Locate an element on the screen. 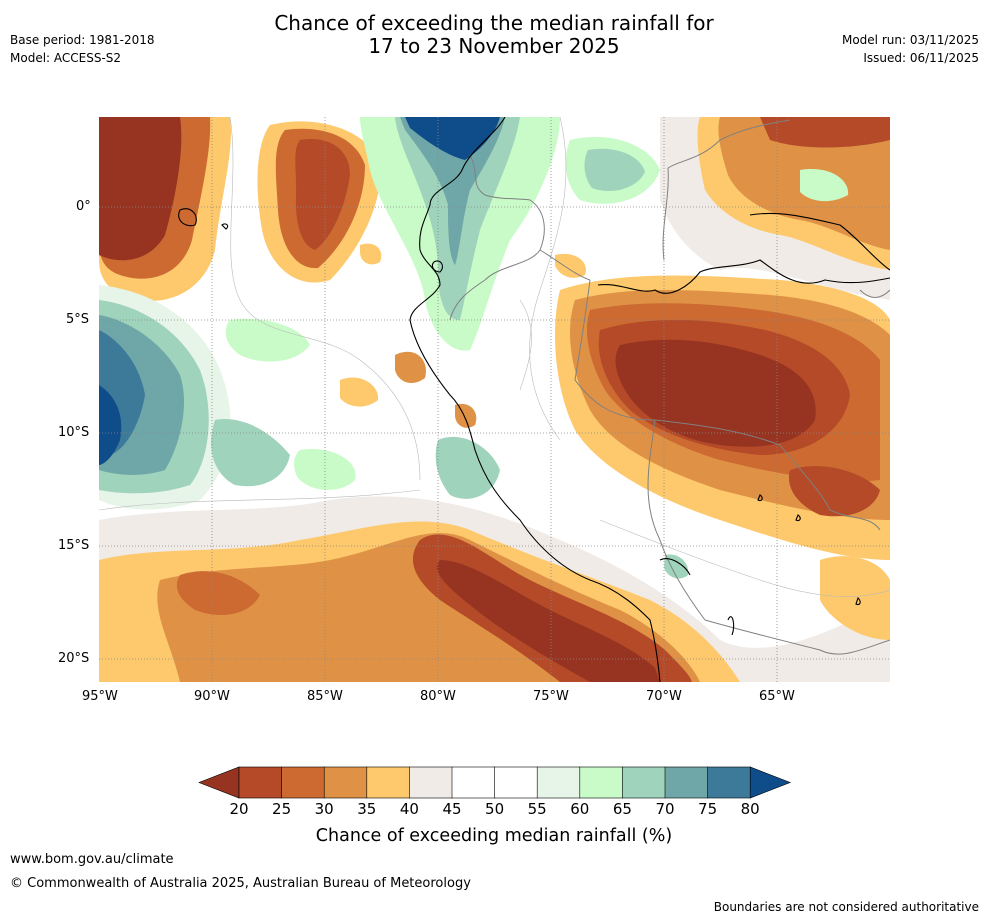 The width and height of the screenshot is (988, 919). region-darkred-se is located at coordinates (834, 491).